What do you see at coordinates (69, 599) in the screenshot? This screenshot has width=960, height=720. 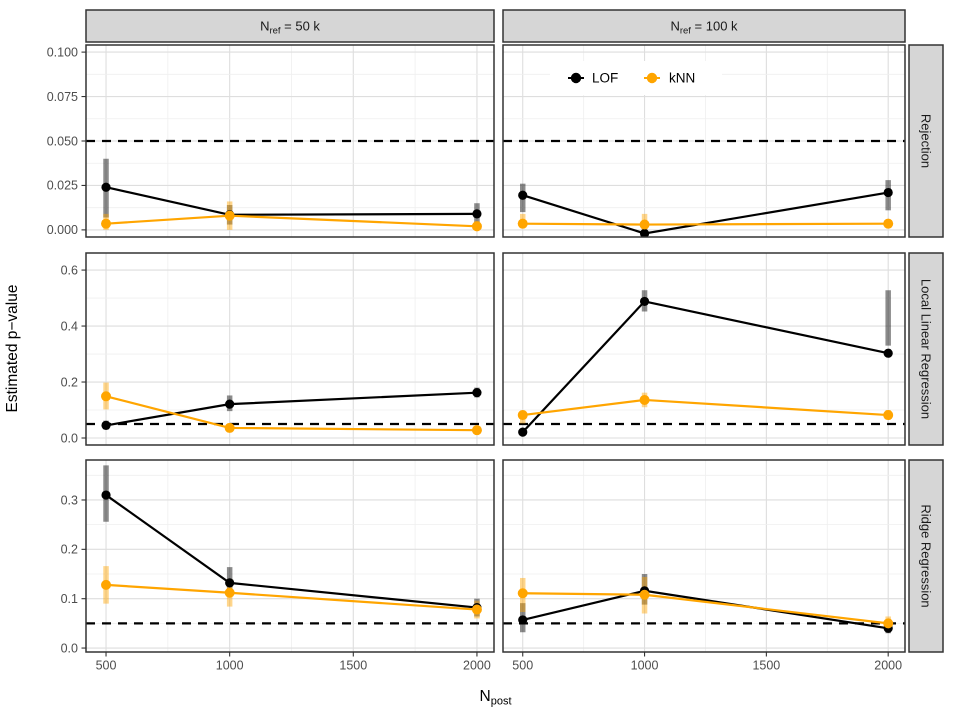 I see `y-axis-tick-label: 0.1` at bounding box center [69, 599].